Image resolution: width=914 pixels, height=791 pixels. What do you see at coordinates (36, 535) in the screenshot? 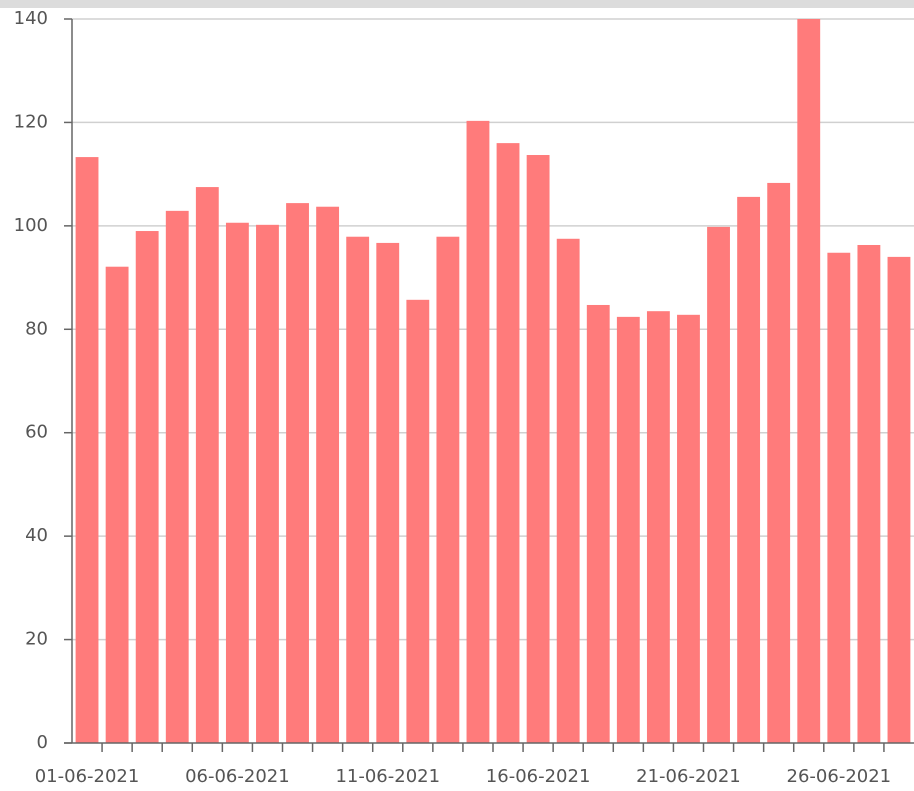
I see `y-tick-label: 40` at bounding box center [36, 535].